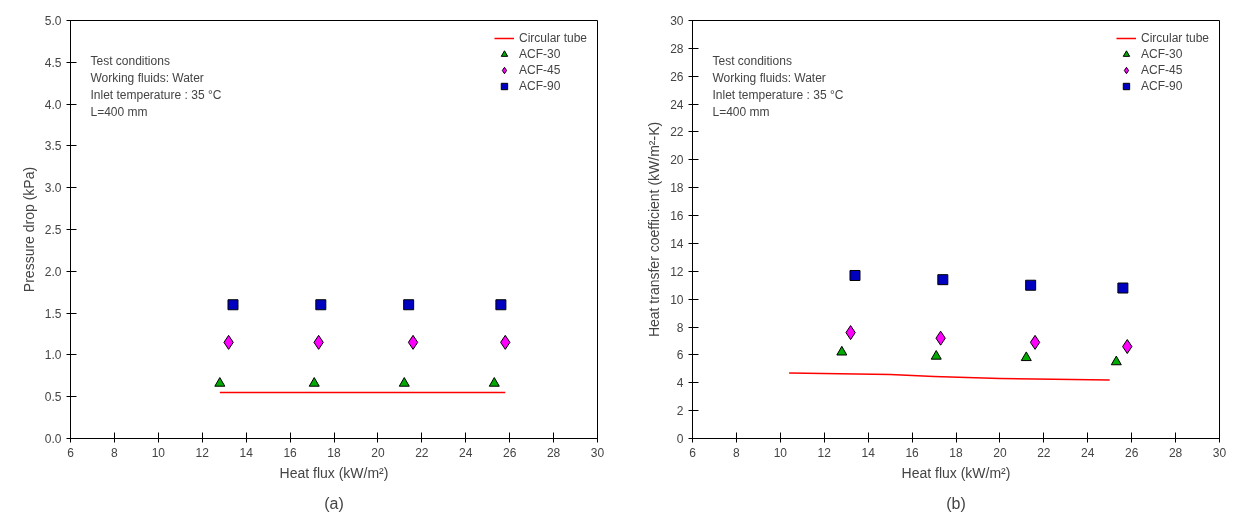 Image resolution: width=1251 pixels, height=528 pixels. I want to click on y-tick-label: 0.0, so click(53, 439).